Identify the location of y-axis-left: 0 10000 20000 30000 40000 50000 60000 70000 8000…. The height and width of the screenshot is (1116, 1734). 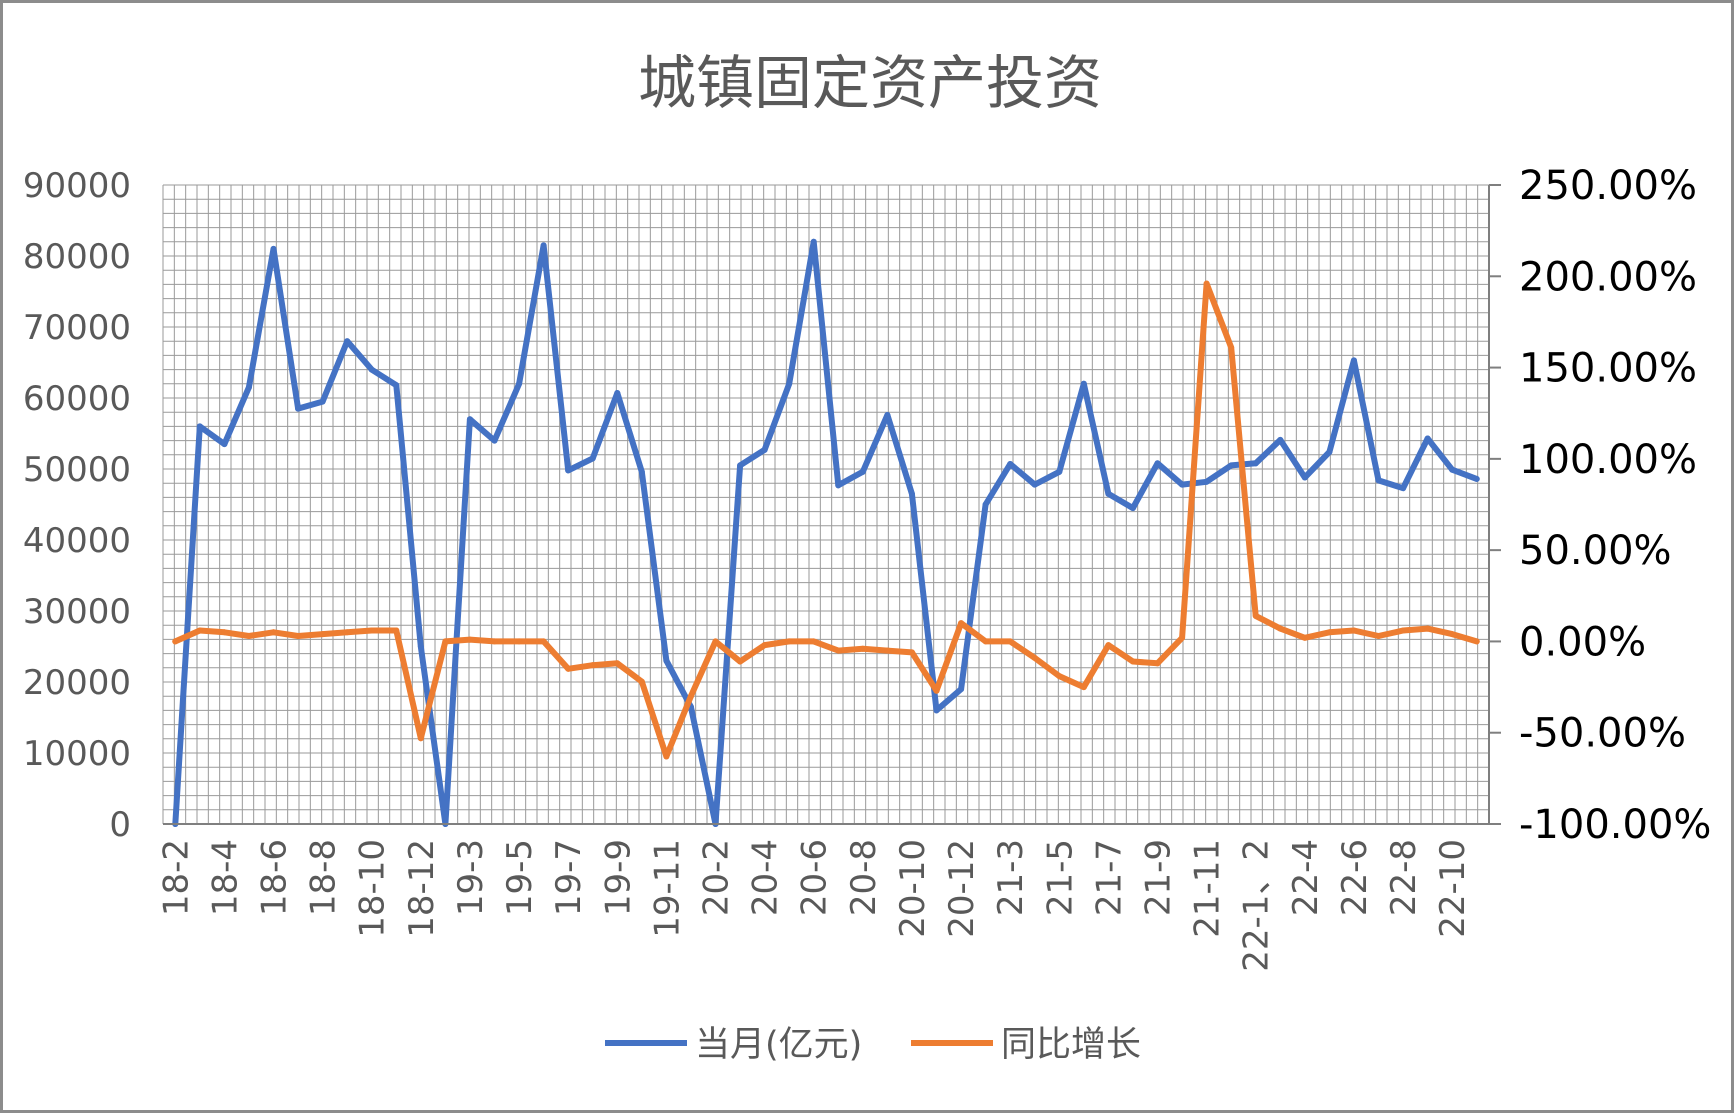
(77, 505).